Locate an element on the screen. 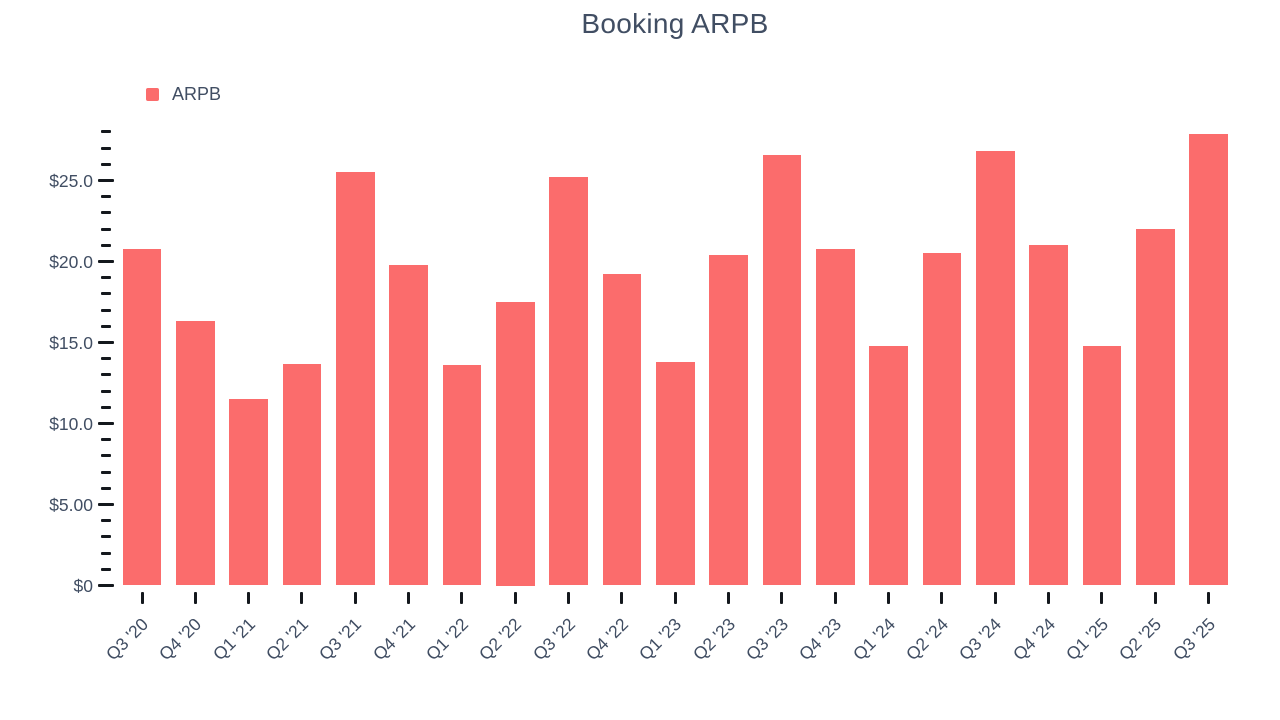  y-axis-label: $5.00 is located at coordinates (71, 504).